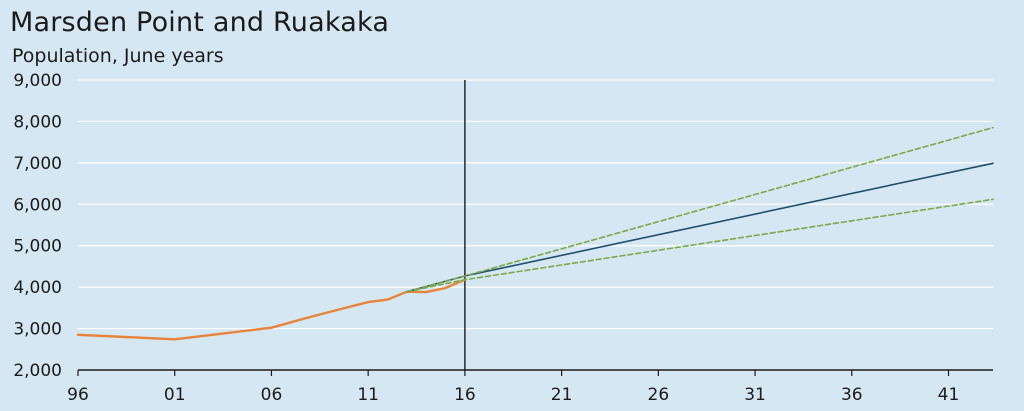 This screenshot has height=411, width=1024. What do you see at coordinates (37, 81) in the screenshot?
I see `y-tick-label-7: 9,000` at bounding box center [37, 81].